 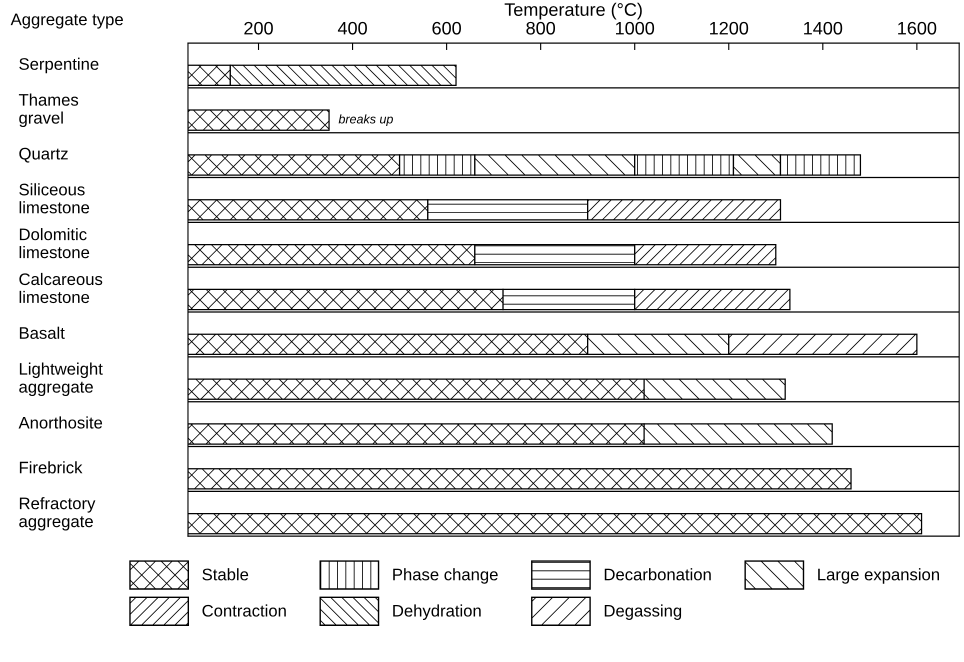 I want to click on x-tick-label: 1600, so click(x=917, y=28).